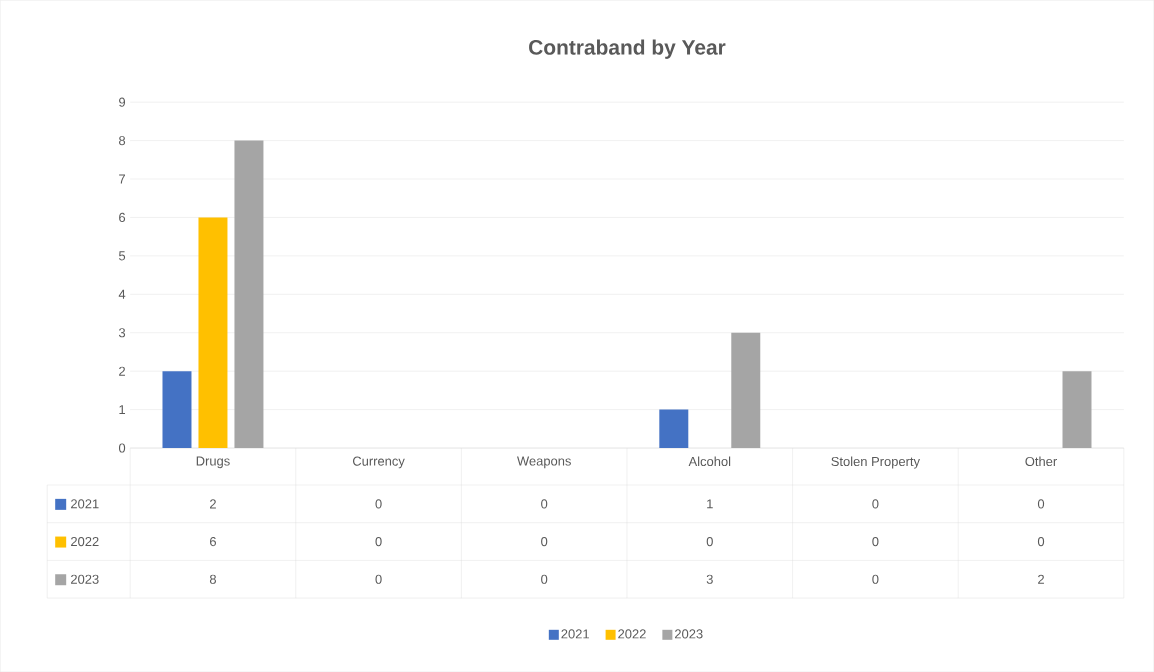  What do you see at coordinates (1041, 461) in the screenshot?
I see `x-tick-label: Other` at bounding box center [1041, 461].